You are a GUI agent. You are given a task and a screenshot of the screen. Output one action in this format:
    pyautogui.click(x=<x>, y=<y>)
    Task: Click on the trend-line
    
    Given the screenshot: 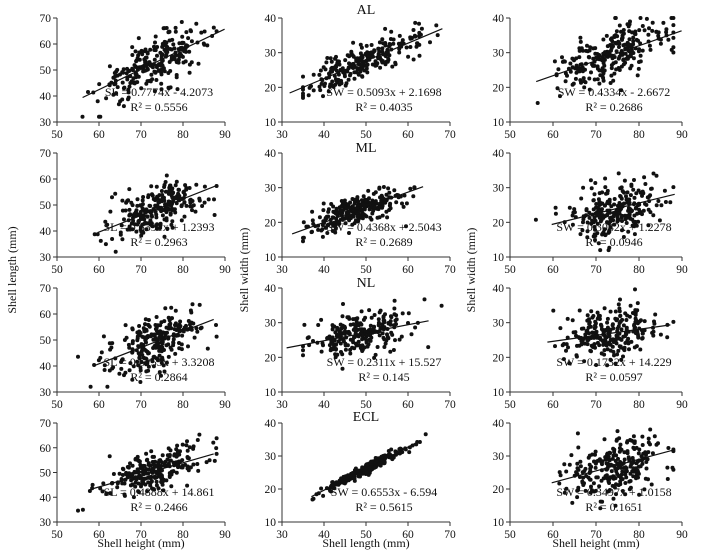 What is the action you would take?
    pyautogui.click(x=153, y=471)
    